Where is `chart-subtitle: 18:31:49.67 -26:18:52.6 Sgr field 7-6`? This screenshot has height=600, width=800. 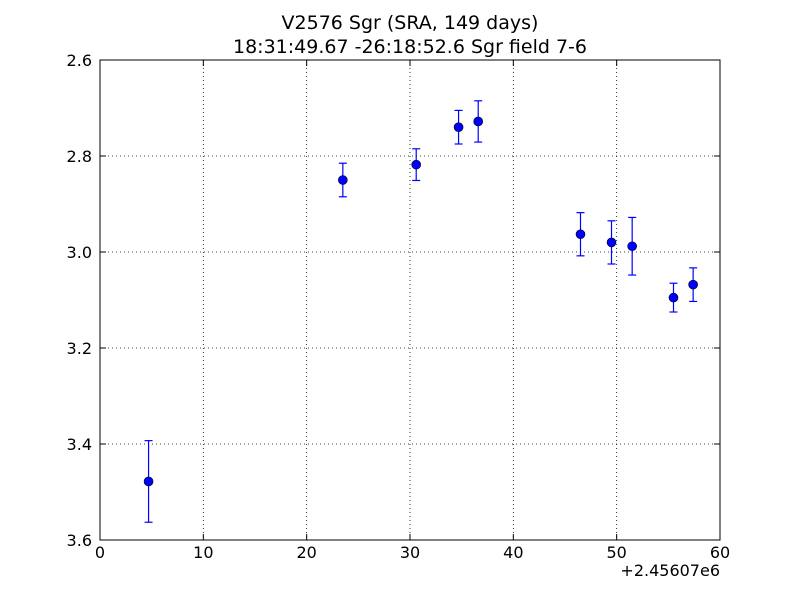
chart-subtitle: 18:31:49.67 -26:18:52.6 Sgr field 7-6 is located at coordinates (410, 47).